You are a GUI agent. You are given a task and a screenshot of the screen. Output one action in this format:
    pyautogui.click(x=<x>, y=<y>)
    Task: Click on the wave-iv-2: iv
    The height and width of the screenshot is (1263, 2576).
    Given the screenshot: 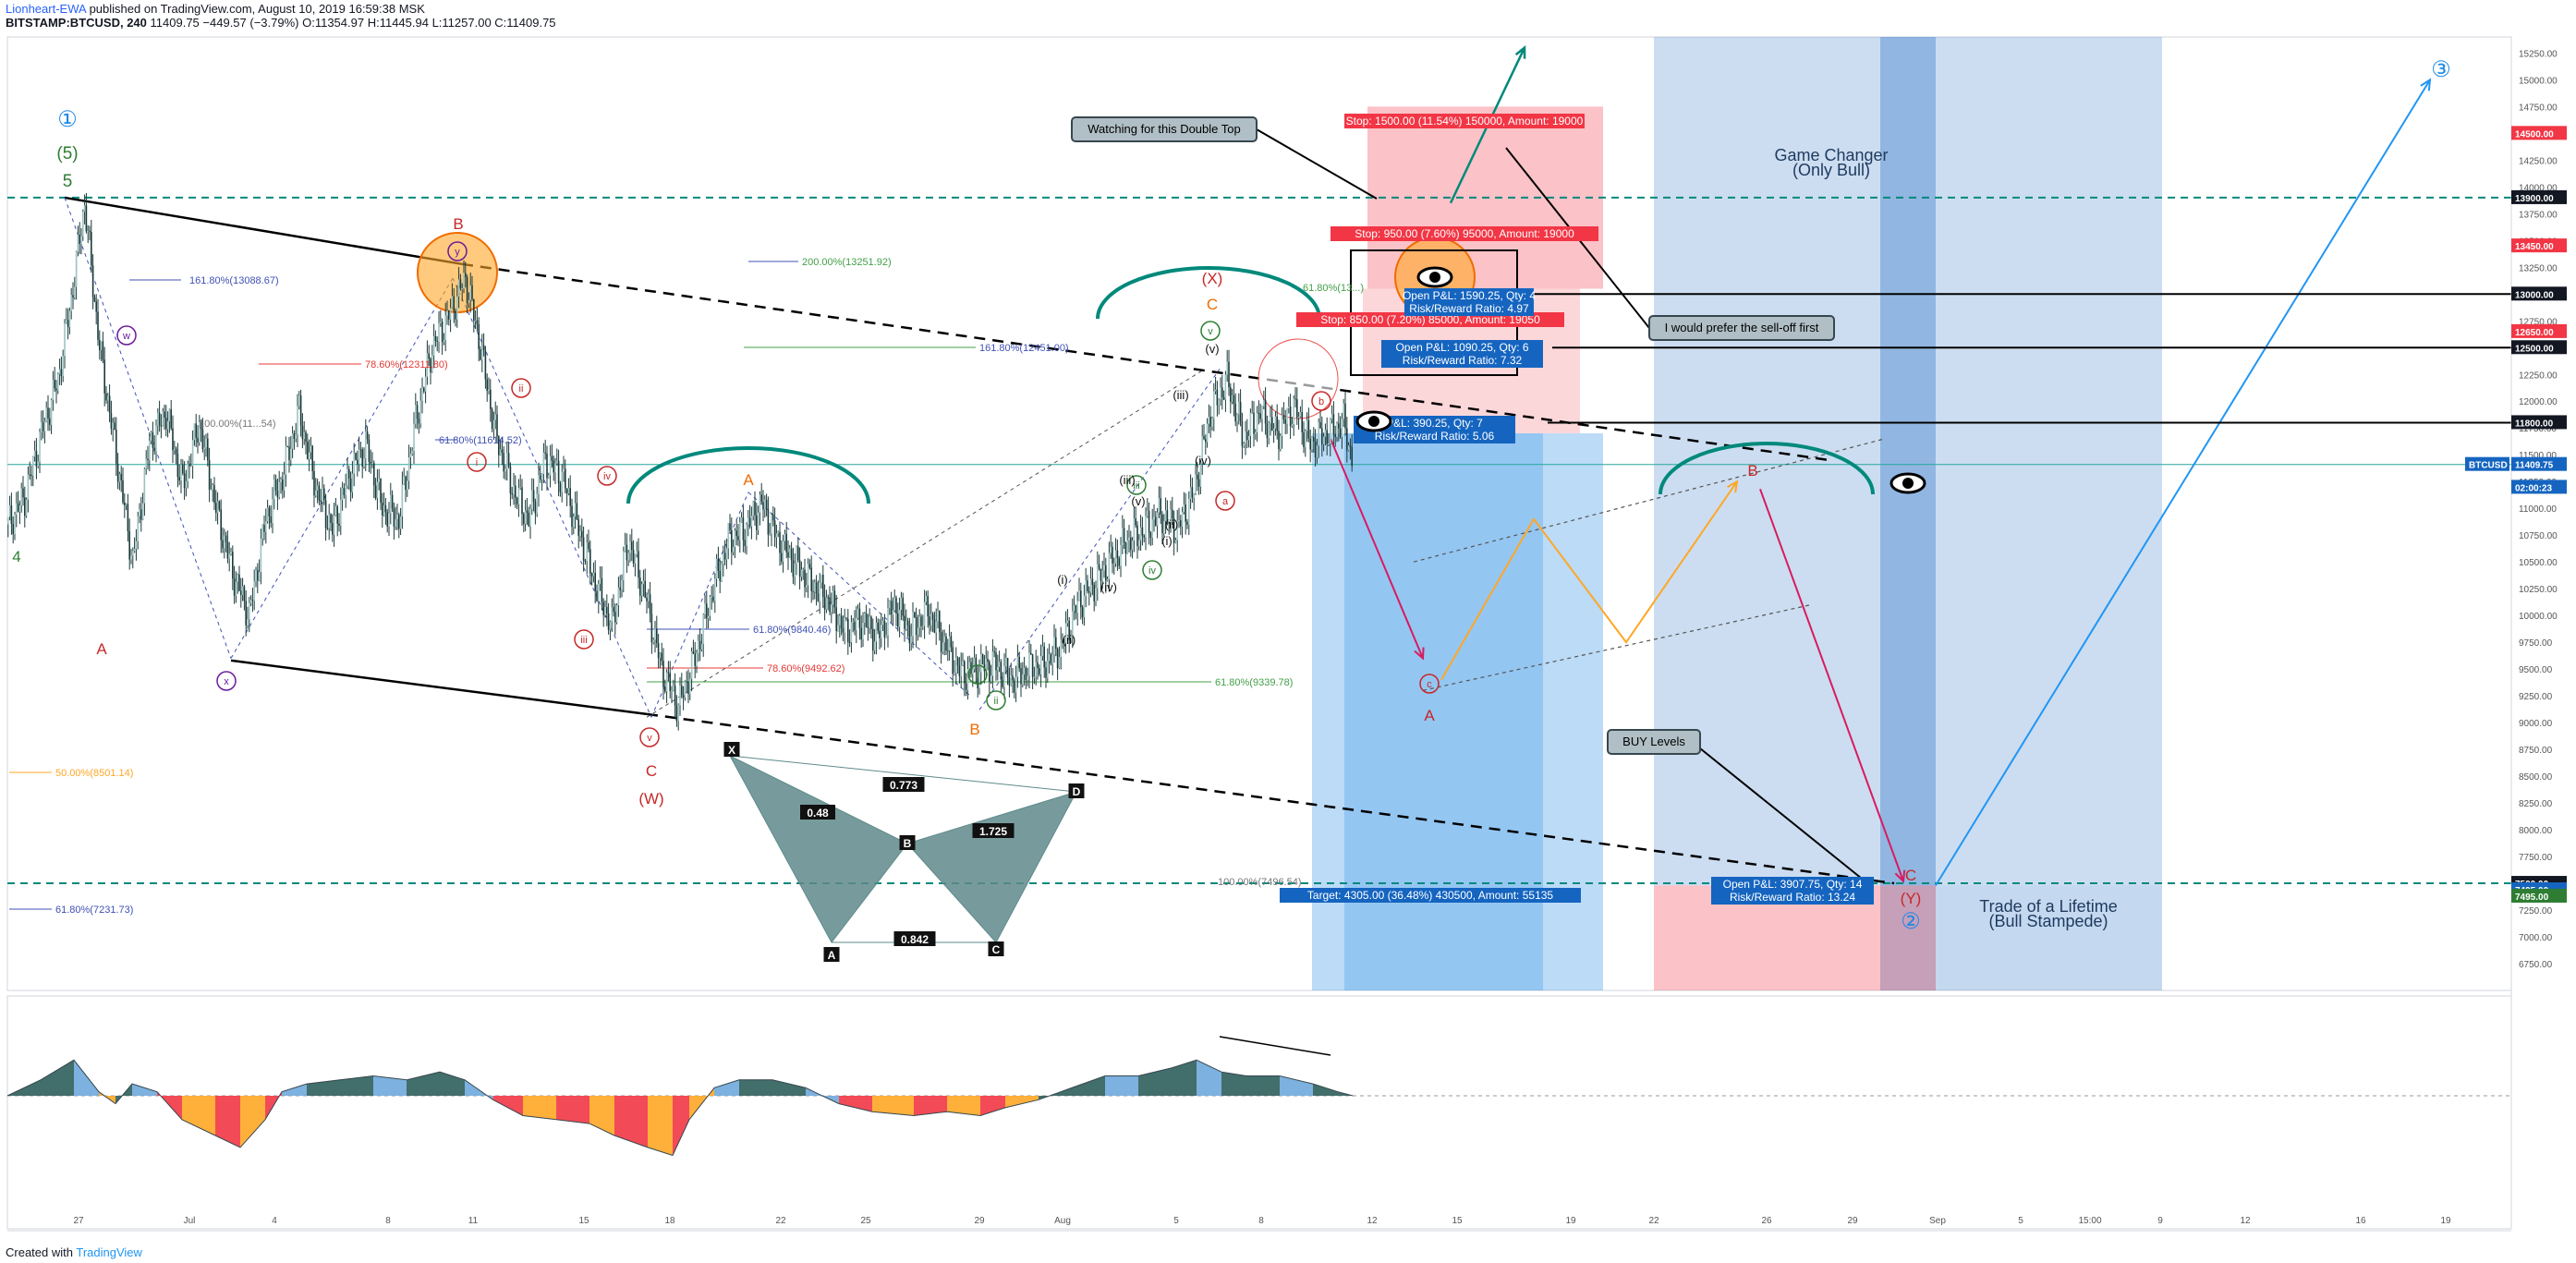 What is the action you would take?
    pyautogui.click(x=1152, y=571)
    